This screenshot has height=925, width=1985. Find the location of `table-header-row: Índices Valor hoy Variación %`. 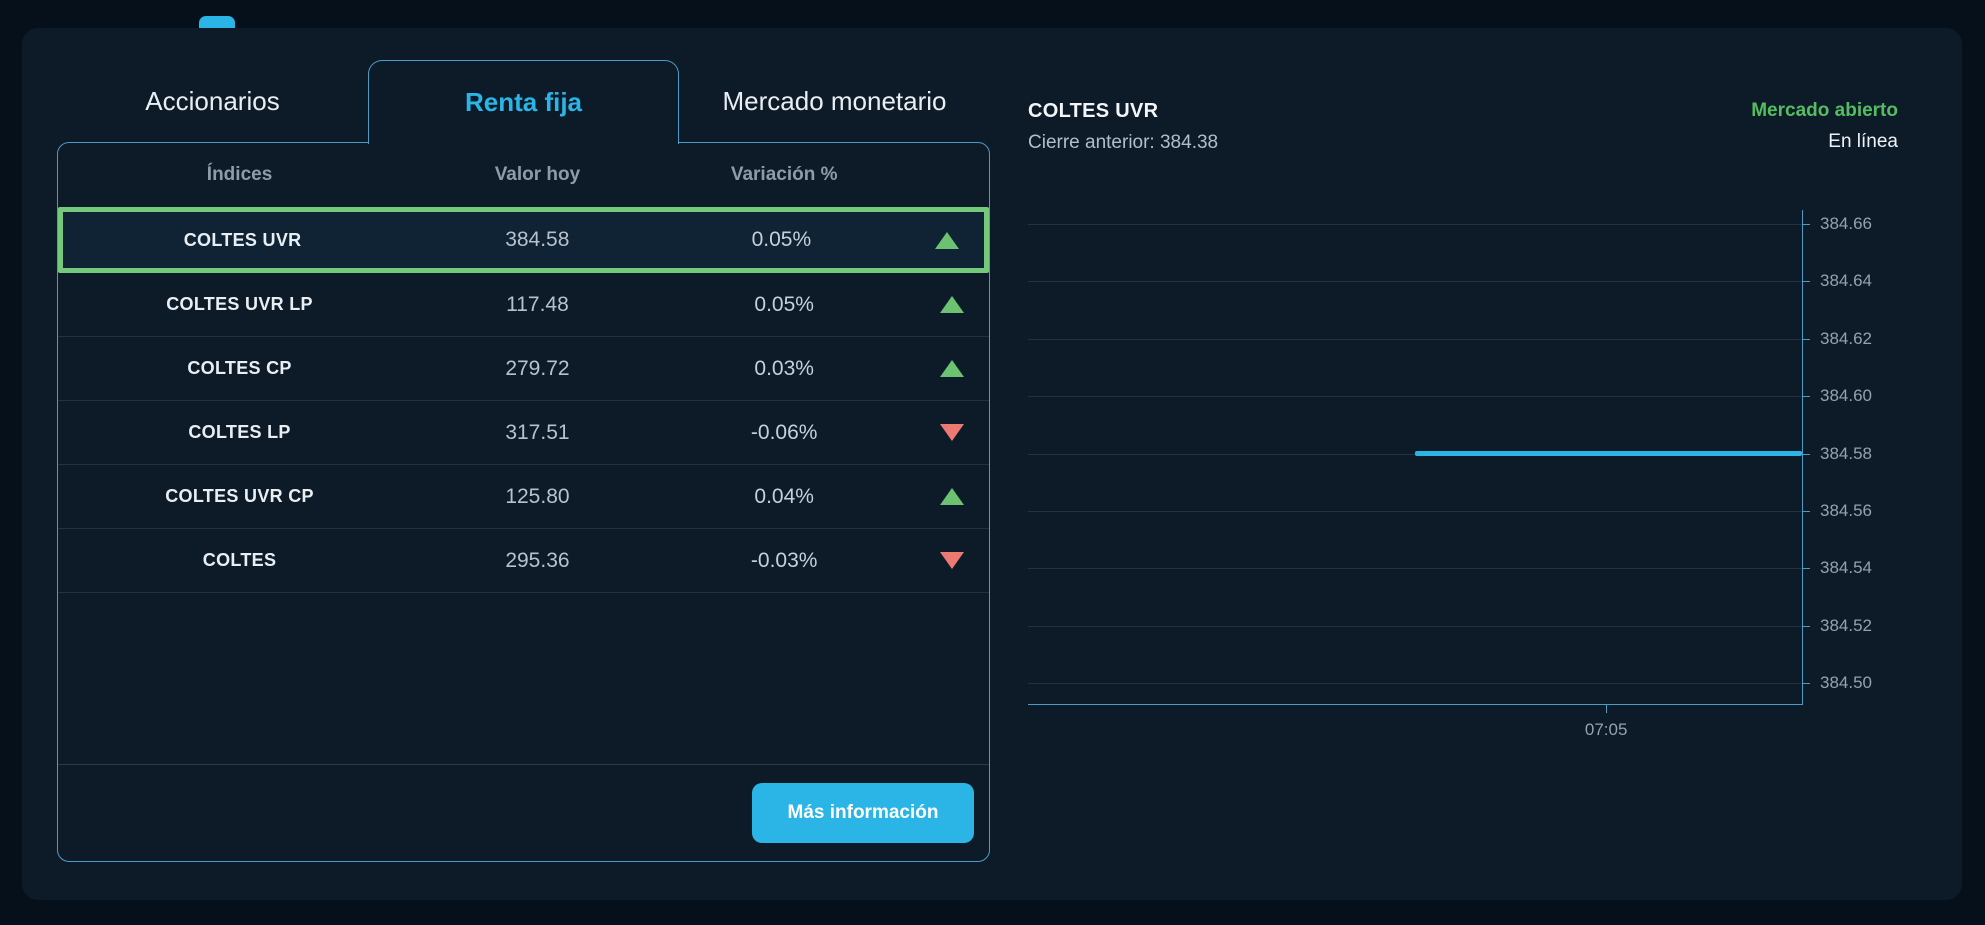

table-header-row: Índices Valor hoy Variación % is located at coordinates (523, 175).